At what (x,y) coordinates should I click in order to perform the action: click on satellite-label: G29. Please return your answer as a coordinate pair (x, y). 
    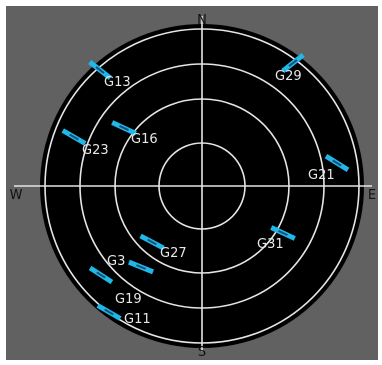
    Looking at the image, I should click on (288, 76).